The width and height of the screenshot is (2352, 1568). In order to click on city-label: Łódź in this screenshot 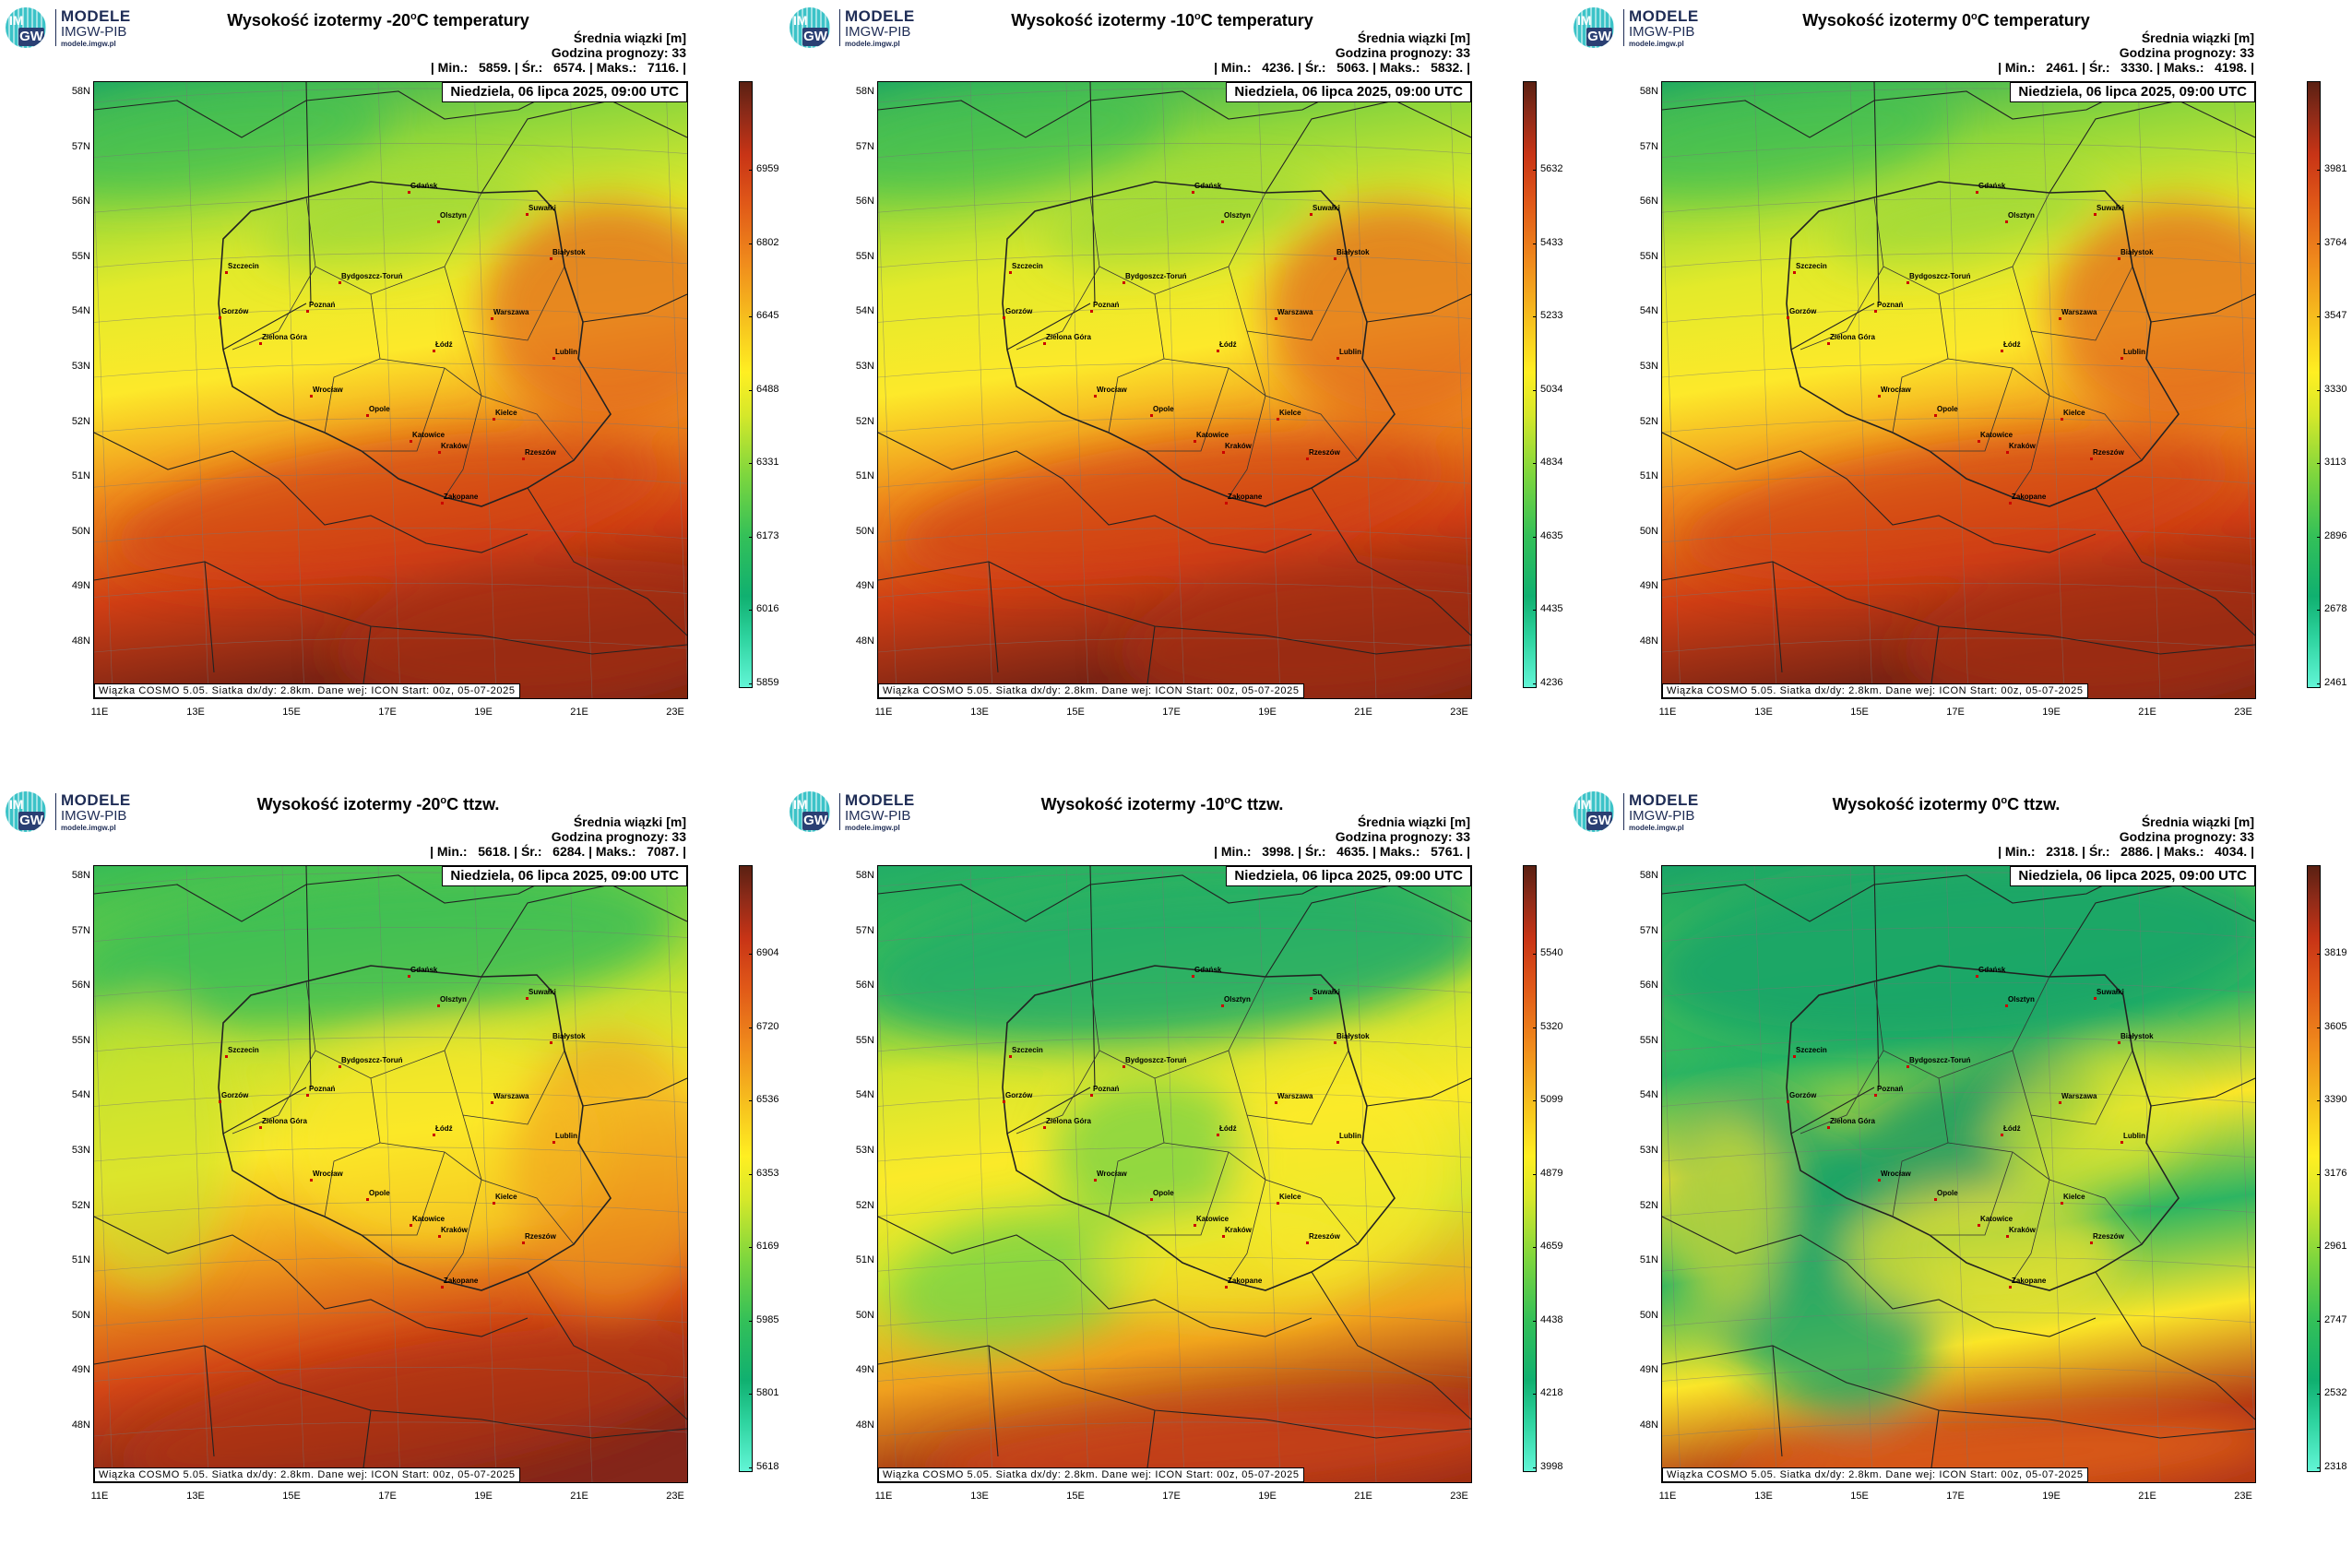, I will do `click(1227, 1130)`.